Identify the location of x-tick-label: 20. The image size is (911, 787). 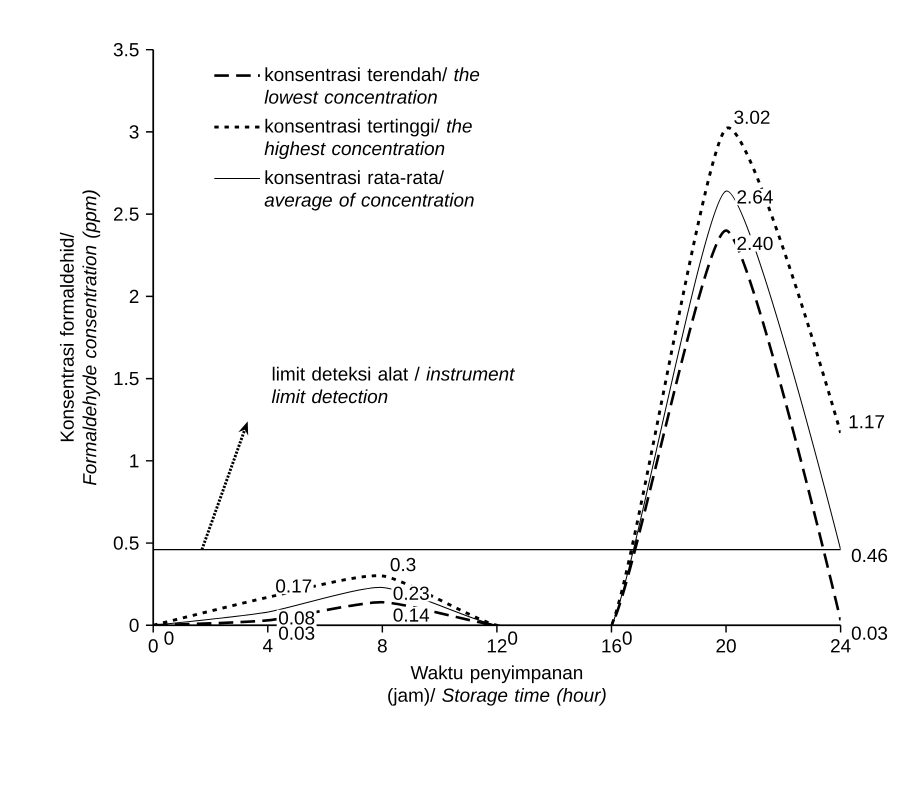
(726, 646).